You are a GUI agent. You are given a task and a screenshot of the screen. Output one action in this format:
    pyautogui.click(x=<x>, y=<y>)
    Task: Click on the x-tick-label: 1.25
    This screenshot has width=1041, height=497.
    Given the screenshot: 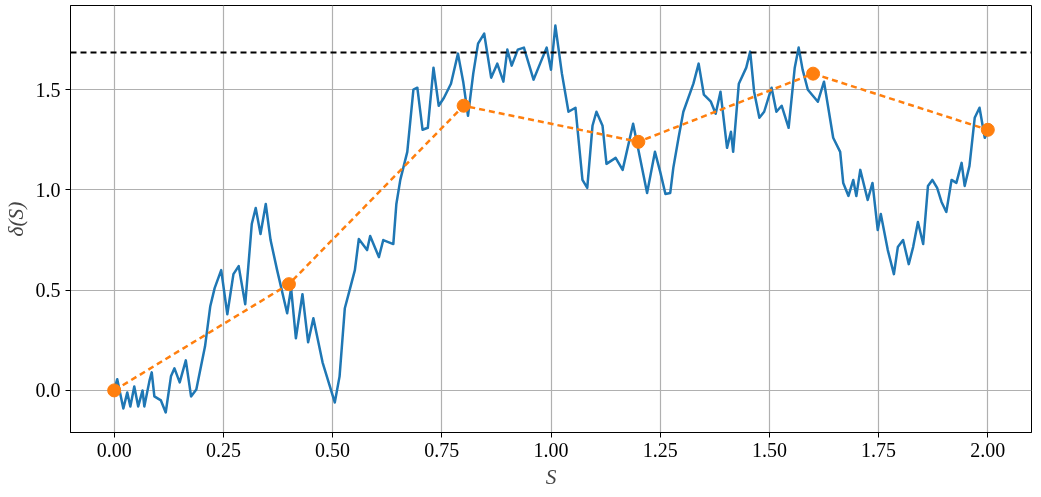 What is the action you would take?
    pyautogui.click(x=660, y=449)
    